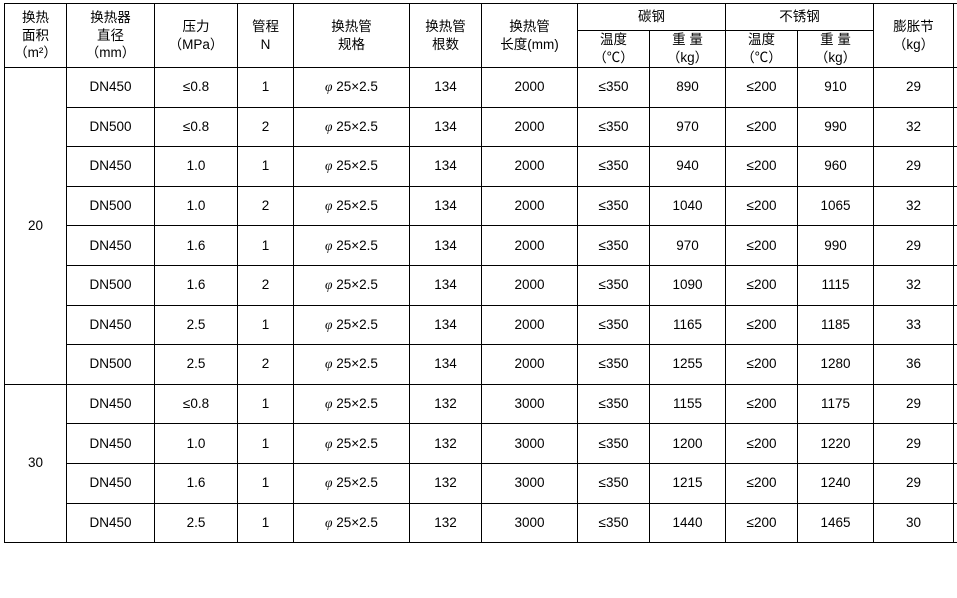 The image size is (957, 598). What do you see at coordinates (652, 17) in the screenshot?
I see `header-carbon-steel: 碳钢` at bounding box center [652, 17].